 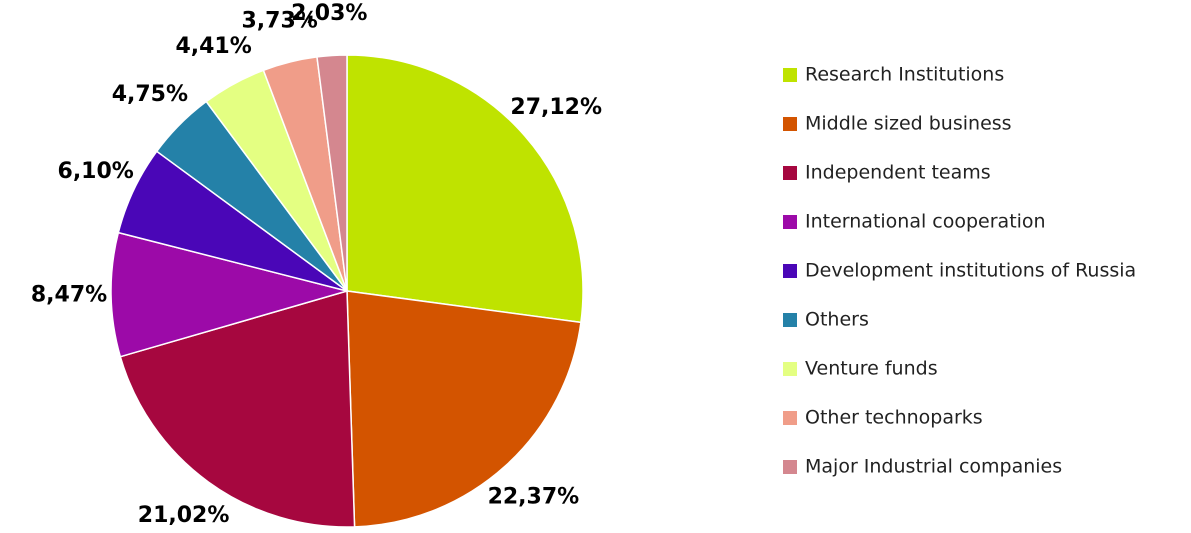 What do you see at coordinates (898, 173) in the screenshot?
I see `legend-label: Independent teams` at bounding box center [898, 173].